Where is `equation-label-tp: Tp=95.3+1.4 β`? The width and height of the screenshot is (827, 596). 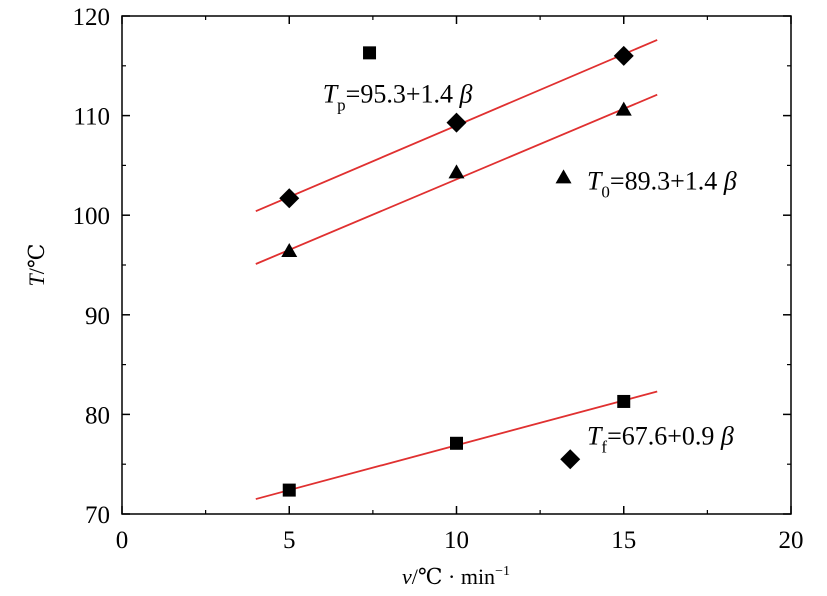 equation-label-tp: Tp=95.3+1.4 β is located at coordinates (398, 97).